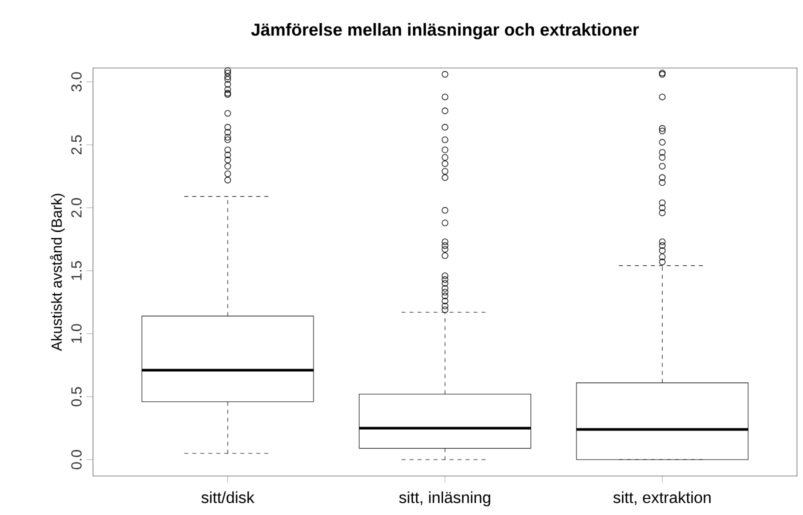 This screenshot has width=803, height=515. Describe the element at coordinates (445, 31) in the screenshot. I see `chart-title: Jämförelse mellan inläsningar och extraktioner` at that location.